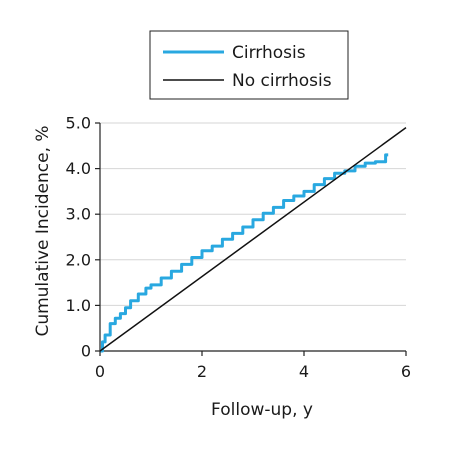  What do you see at coordinates (100, 371) in the screenshot?
I see `x-tick-label-0: 0` at bounding box center [100, 371].